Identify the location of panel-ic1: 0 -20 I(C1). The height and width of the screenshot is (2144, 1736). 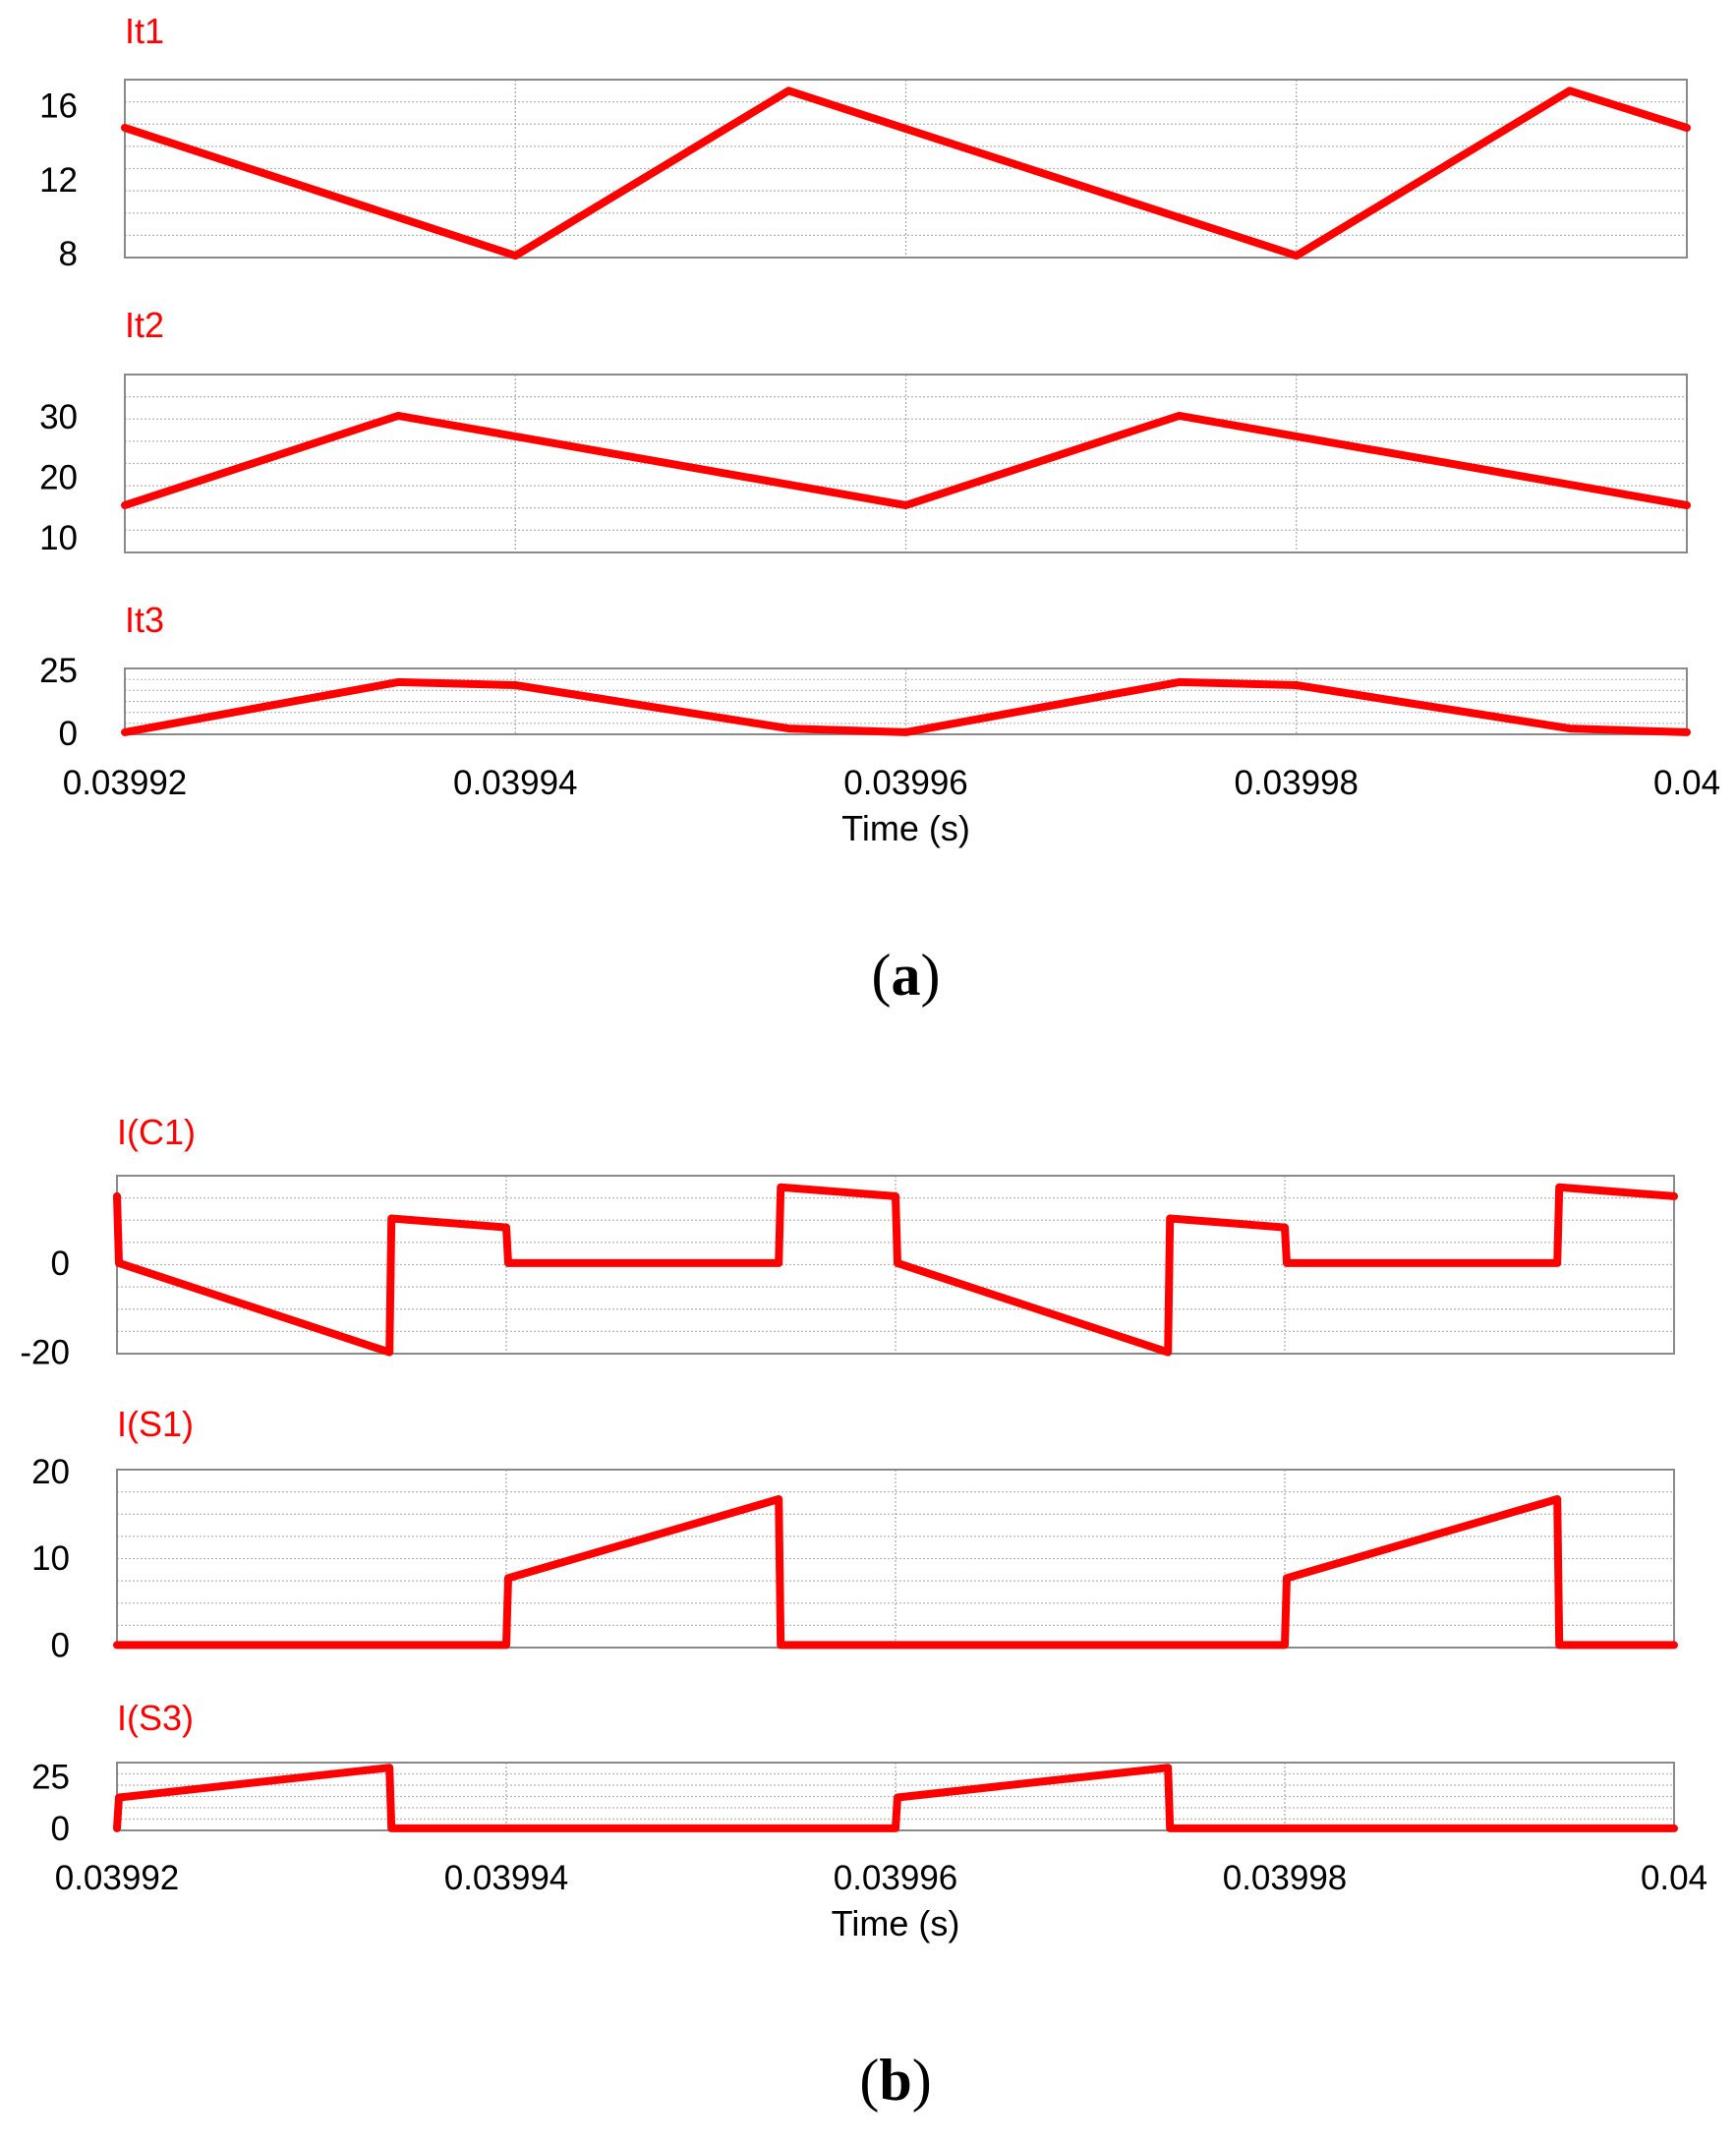
(849, 1242).